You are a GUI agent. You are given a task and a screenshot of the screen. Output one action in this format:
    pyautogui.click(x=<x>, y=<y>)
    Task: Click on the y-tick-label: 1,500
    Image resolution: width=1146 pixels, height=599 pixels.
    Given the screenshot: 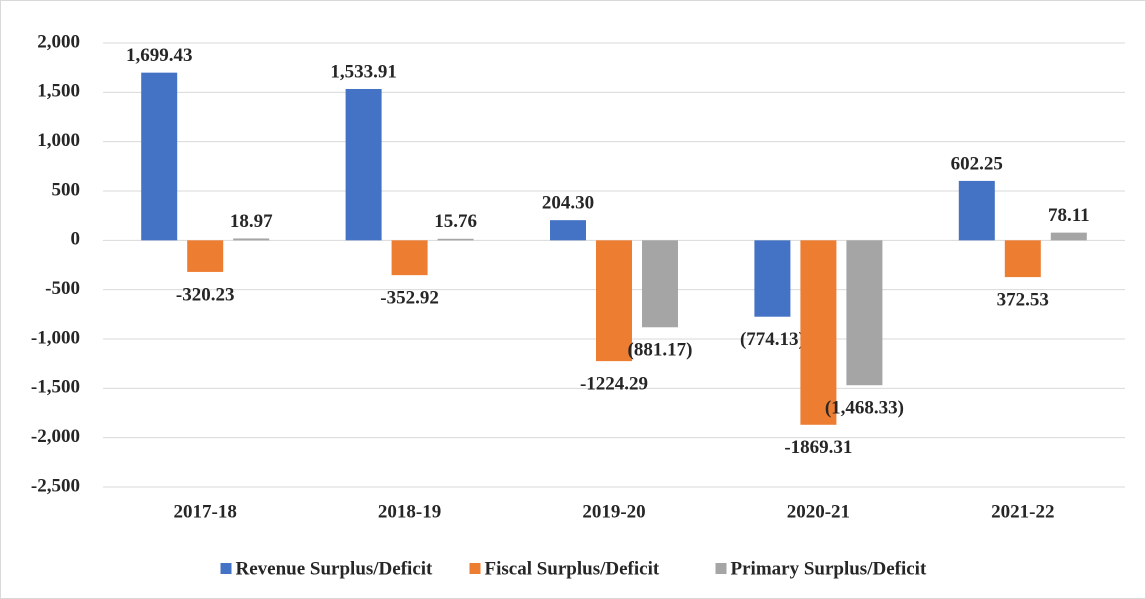 What is the action you would take?
    pyautogui.click(x=58, y=91)
    